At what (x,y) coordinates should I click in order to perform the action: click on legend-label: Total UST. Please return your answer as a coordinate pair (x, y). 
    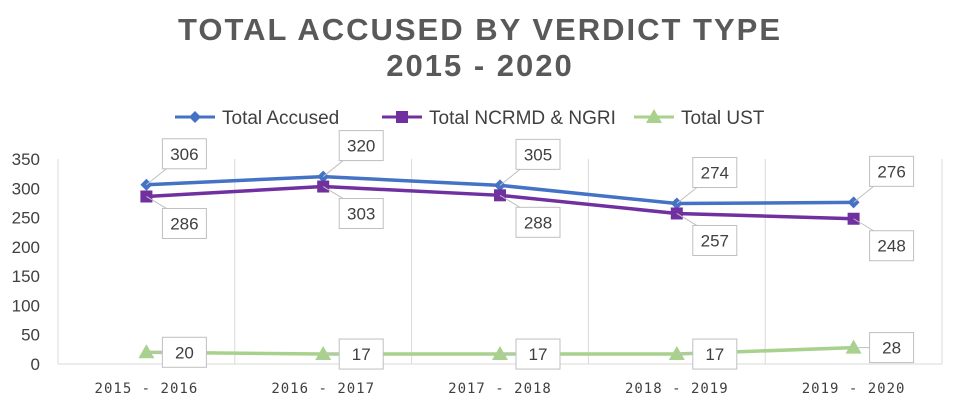
    Looking at the image, I should click on (723, 118).